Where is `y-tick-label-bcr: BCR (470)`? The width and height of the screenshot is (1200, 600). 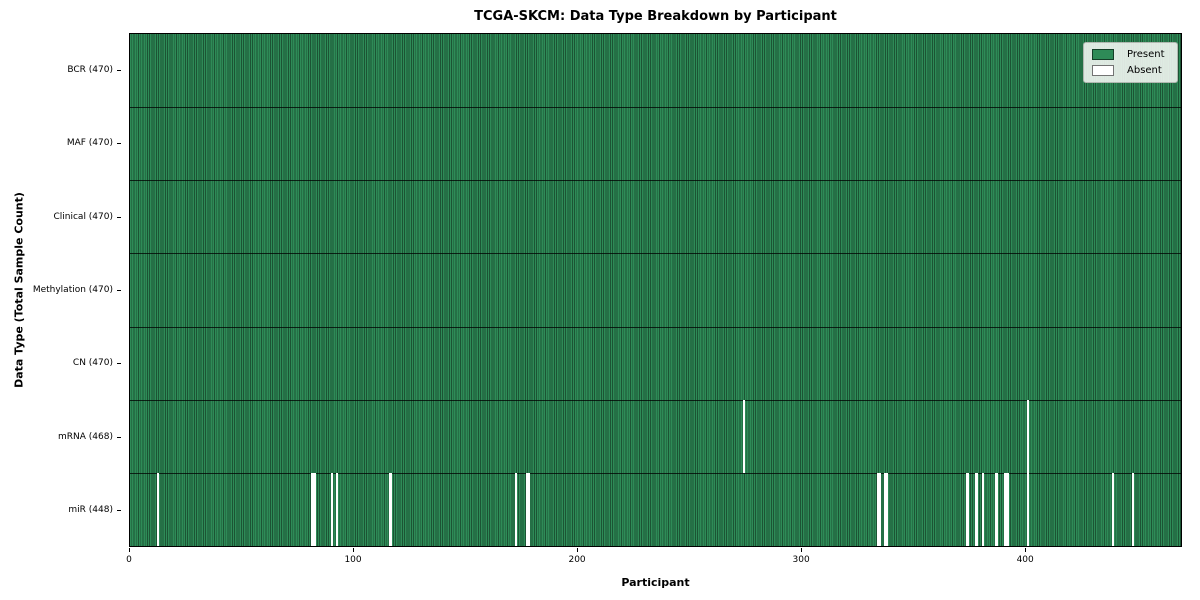
y-tick-label-bcr: BCR (470) is located at coordinates (90, 69).